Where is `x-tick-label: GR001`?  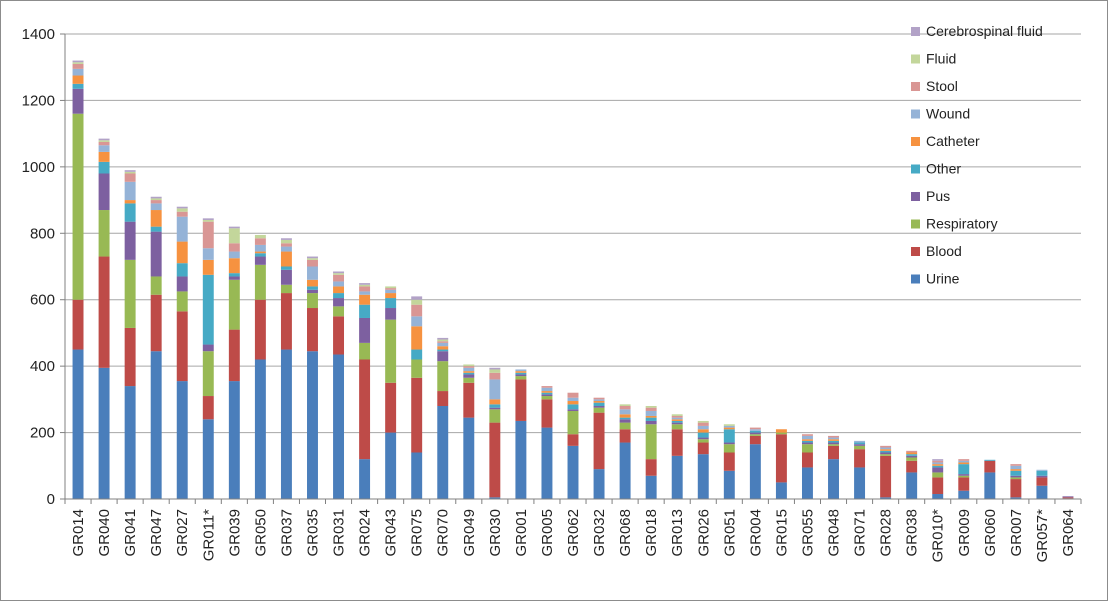
x-tick-label: GR001 is located at coordinates (521, 533).